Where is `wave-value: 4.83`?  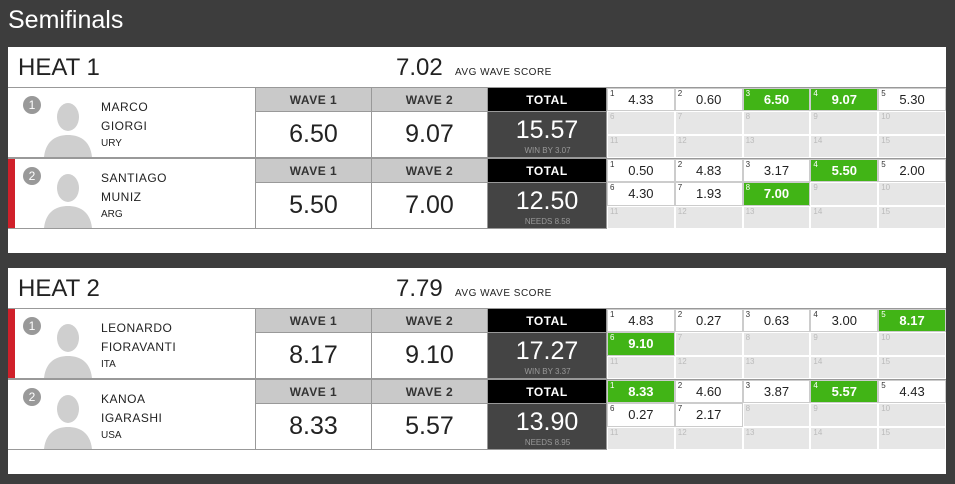 wave-value: 4.83 is located at coordinates (641, 321).